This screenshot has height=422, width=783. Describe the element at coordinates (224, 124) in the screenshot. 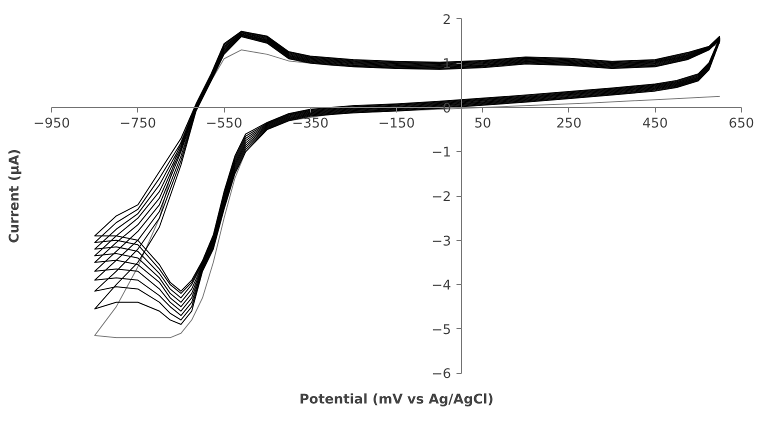

I see `x-tick-label: −550` at that location.